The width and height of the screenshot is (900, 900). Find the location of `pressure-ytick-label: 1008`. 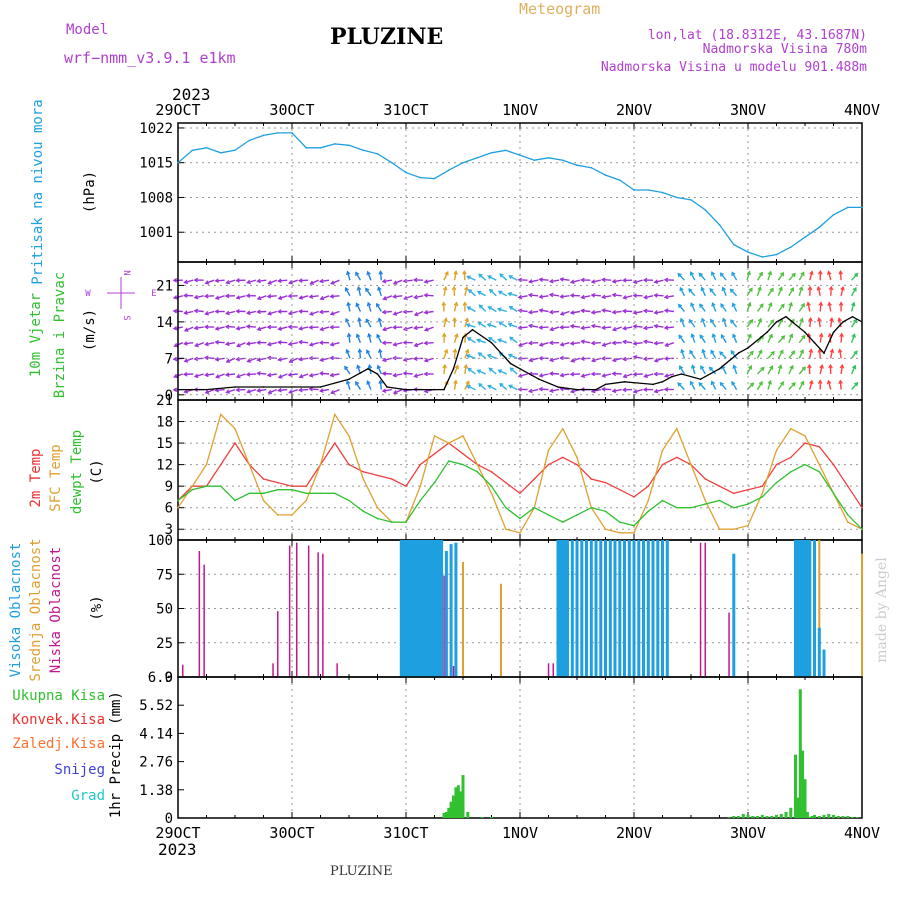

pressure-ytick-label: 1008 is located at coordinates (156, 199).